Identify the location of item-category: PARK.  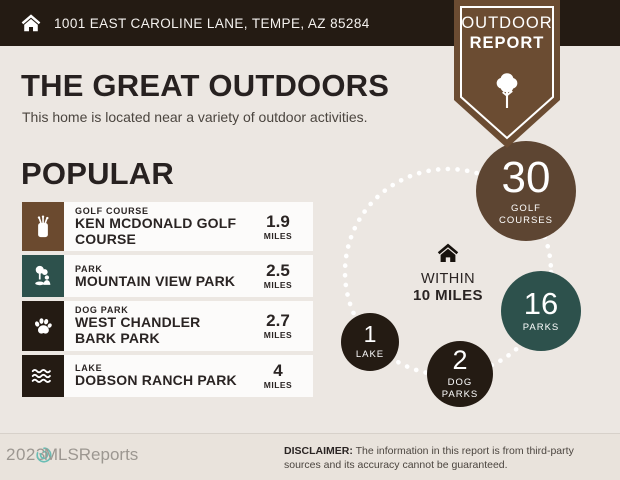
(89, 268).